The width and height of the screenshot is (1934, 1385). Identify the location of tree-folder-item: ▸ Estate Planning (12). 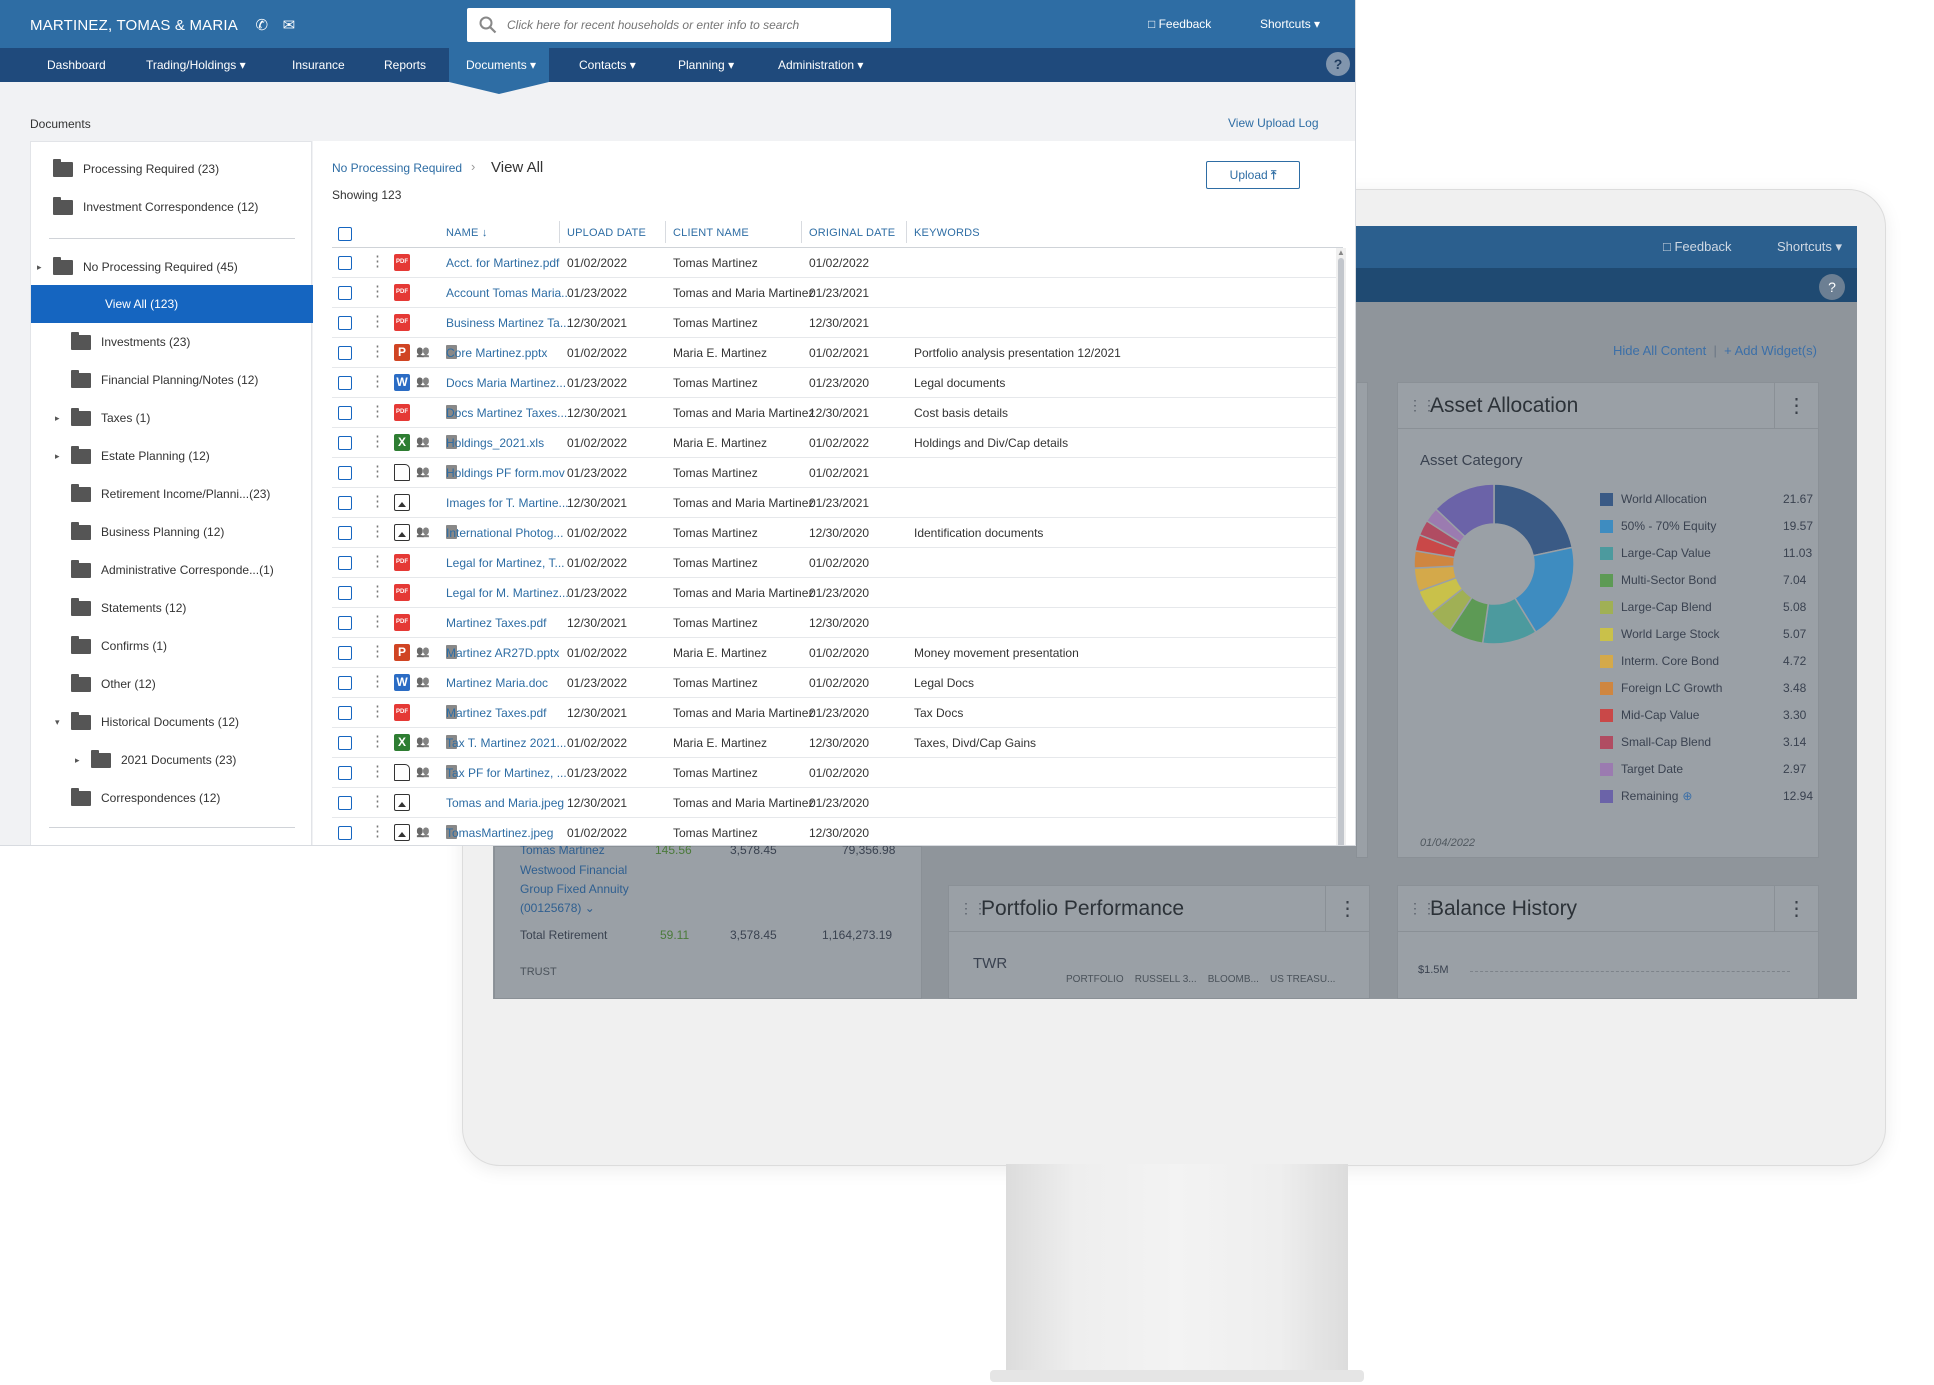
(172, 456).